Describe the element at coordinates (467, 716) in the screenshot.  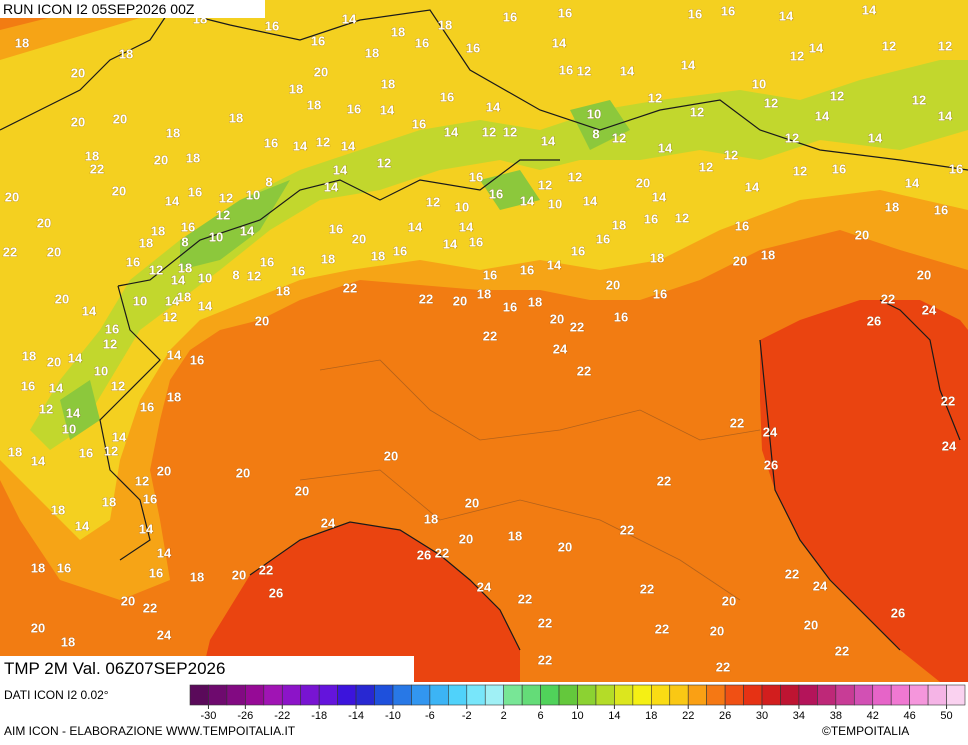
I see `colorbar-tick-label: -2` at that location.